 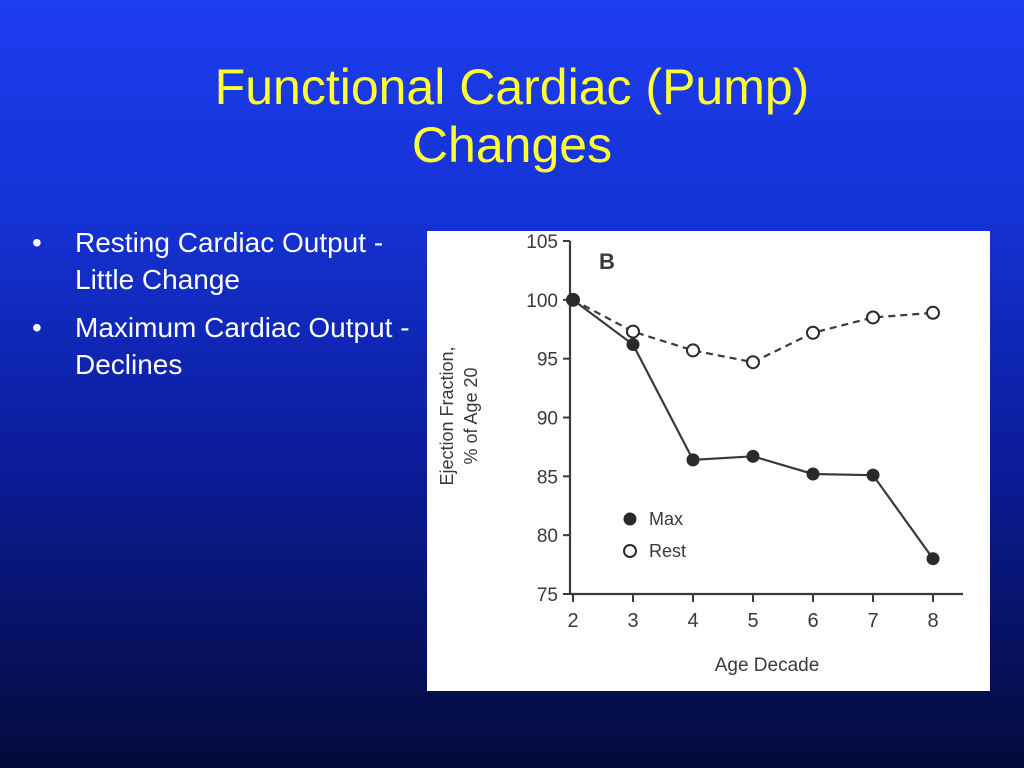 What do you see at coordinates (542, 242) in the screenshot?
I see `y-tick-label: 105` at bounding box center [542, 242].